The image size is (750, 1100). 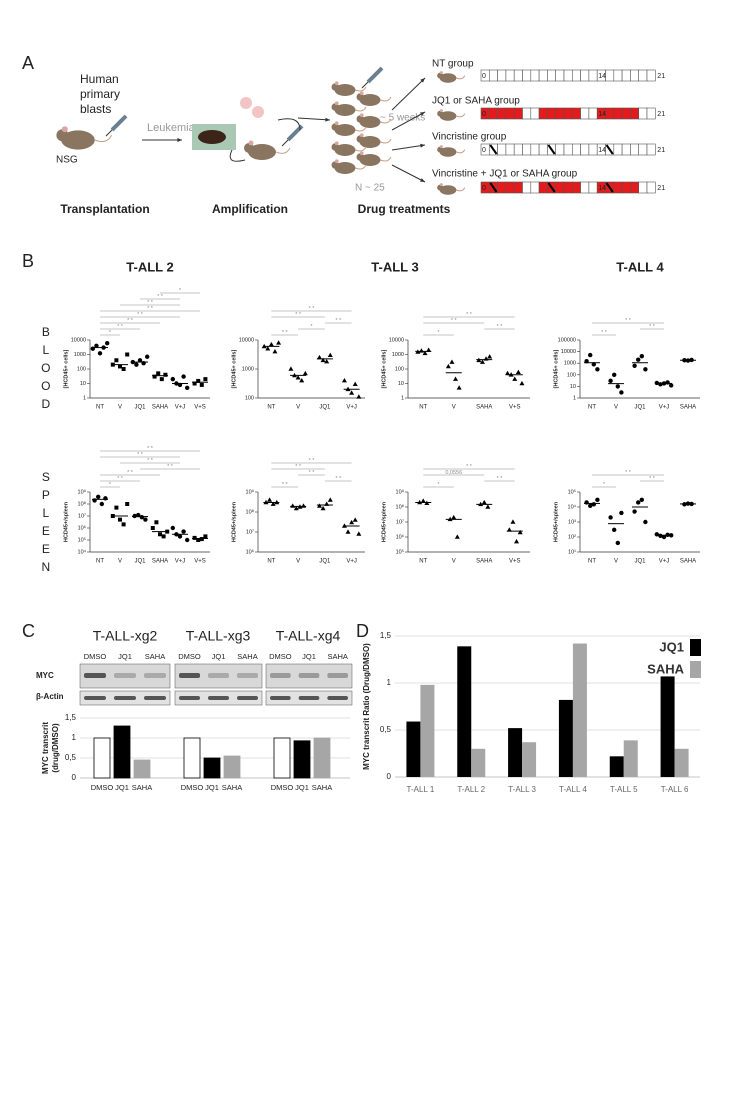 I want to click on y-tick-label: 0,5, so click(x=386, y=729).